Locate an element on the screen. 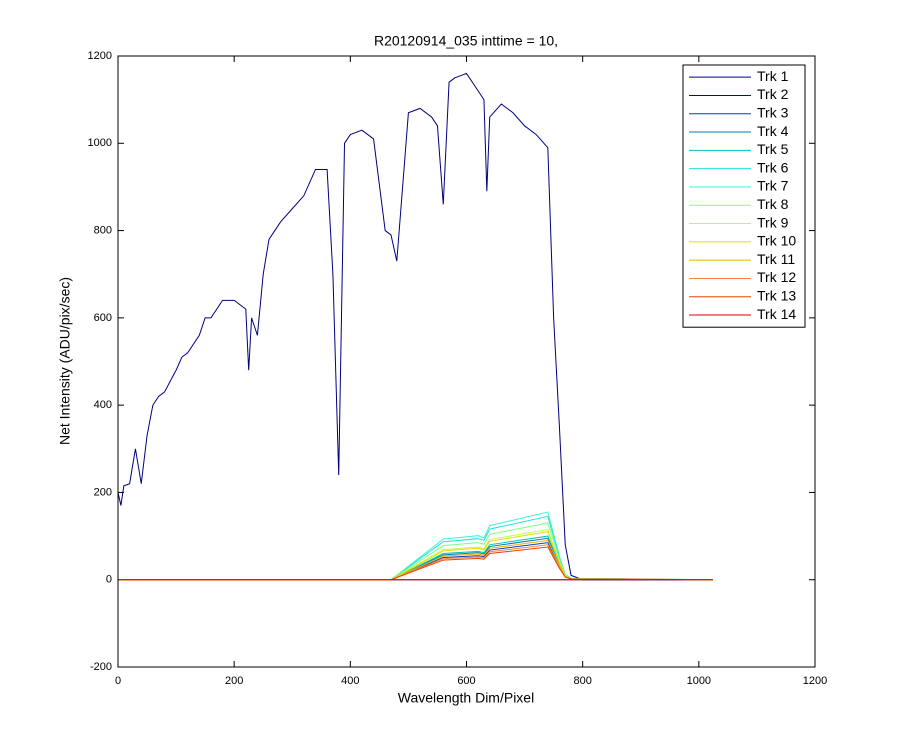 The height and width of the screenshot is (750, 900). x-tick-label: 800 is located at coordinates (582, 681).